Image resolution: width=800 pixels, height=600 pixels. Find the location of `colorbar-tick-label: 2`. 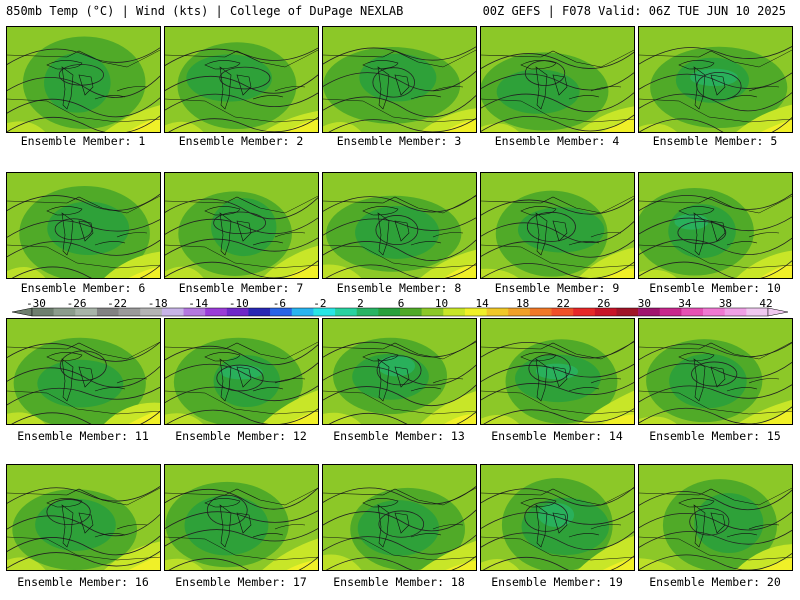

colorbar-tick-label: 2 is located at coordinates (360, 303).